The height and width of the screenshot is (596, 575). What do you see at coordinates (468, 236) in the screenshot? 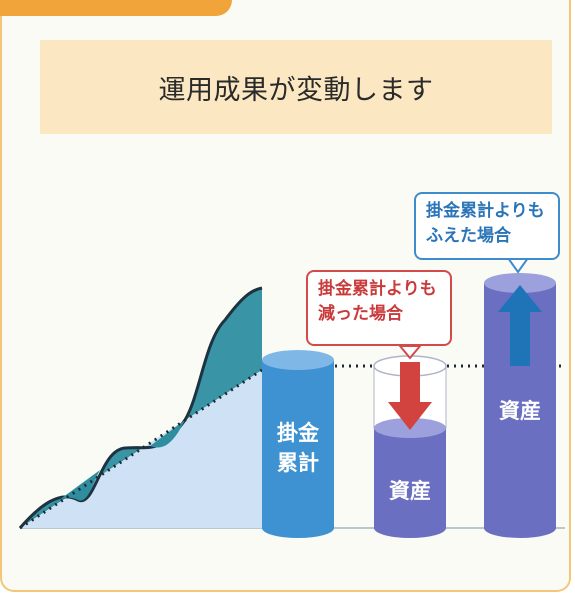
I see `increased-callout-line2: ふえた場合` at bounding box center [468, 236].